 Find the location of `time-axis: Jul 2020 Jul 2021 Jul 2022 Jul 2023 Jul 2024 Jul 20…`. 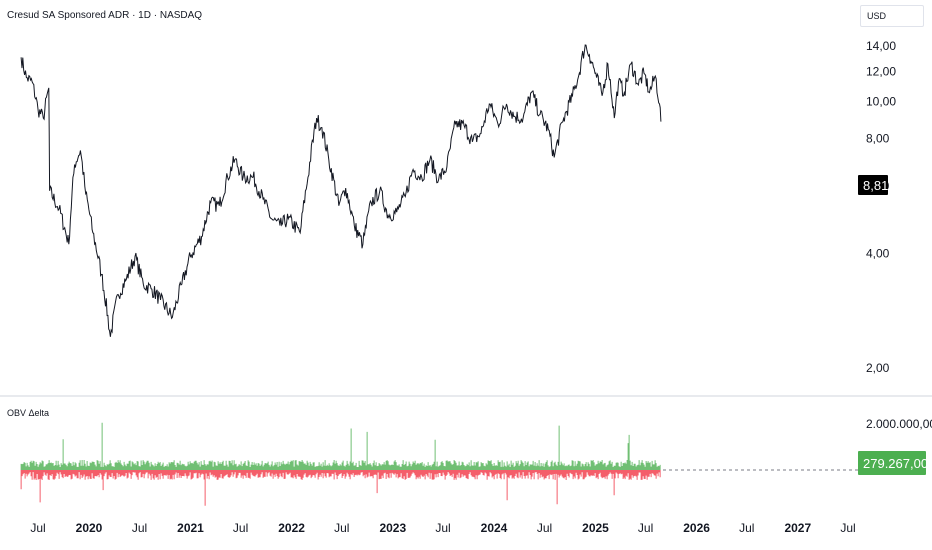

time-axis: Jul 2020 Jul 2021 Jul 2022 Jul 2023 Jul 2024 Jul 20… is located at coordinates (442, 528).